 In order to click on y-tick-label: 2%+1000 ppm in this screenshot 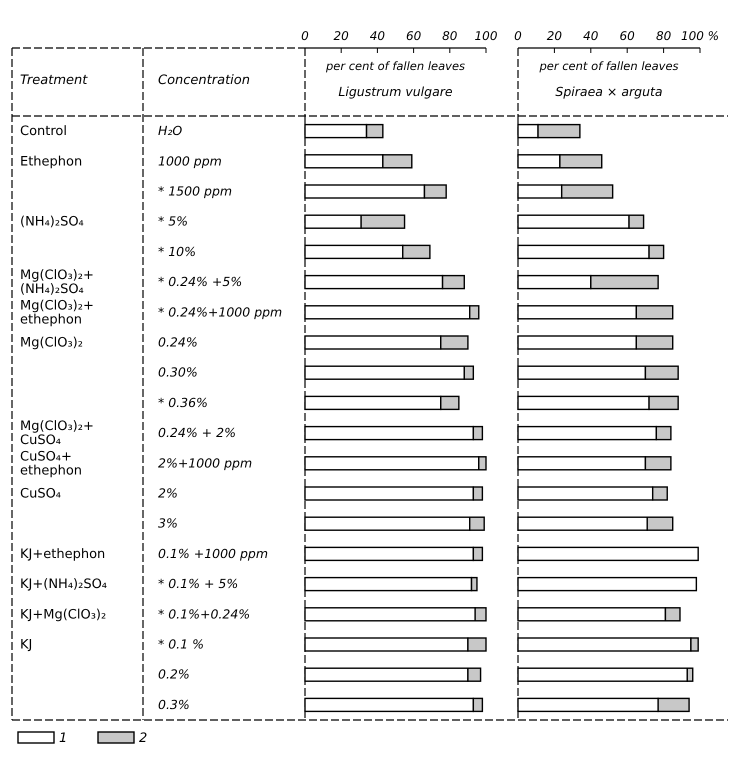, I will do `click(205, 462)`.